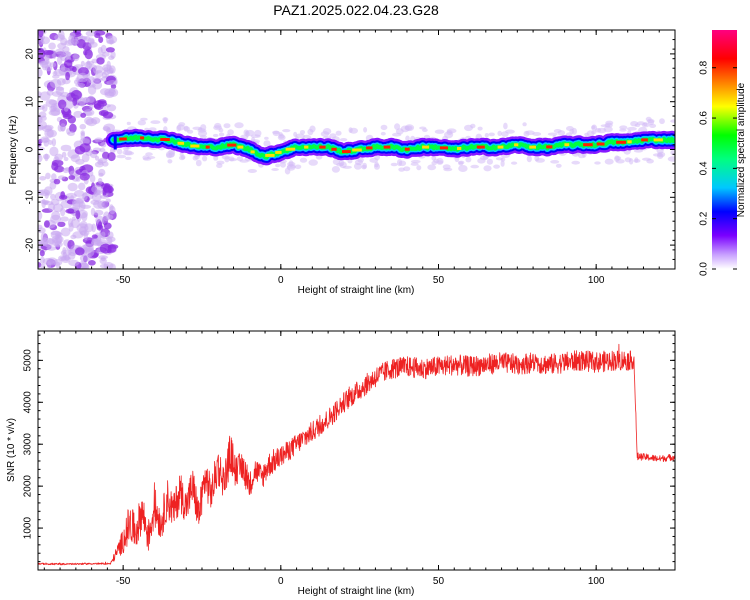 The height and width of the screenshot is (600, 750). I want to click on figure-title: PAZ1.2025.022.04.23.G28, so click(356, 10).